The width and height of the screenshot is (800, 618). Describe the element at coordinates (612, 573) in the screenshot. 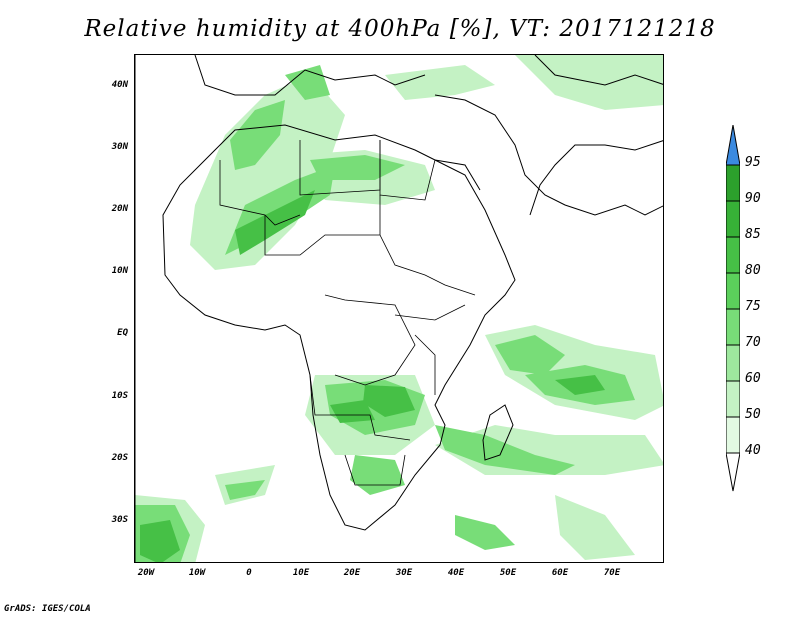

I see `lon-label-70e: 70E` at that location.